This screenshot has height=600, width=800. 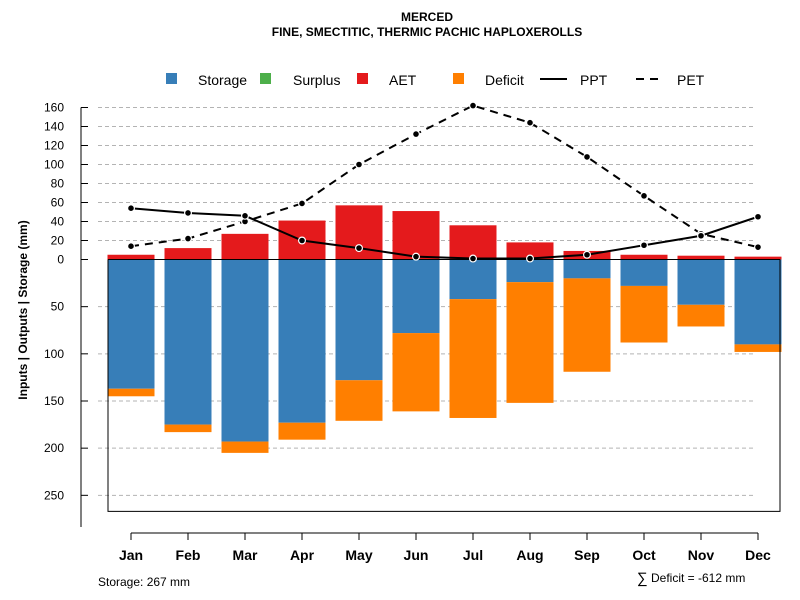 I want to click on legend-label-storage: Storage, so click(x=222, y=80).